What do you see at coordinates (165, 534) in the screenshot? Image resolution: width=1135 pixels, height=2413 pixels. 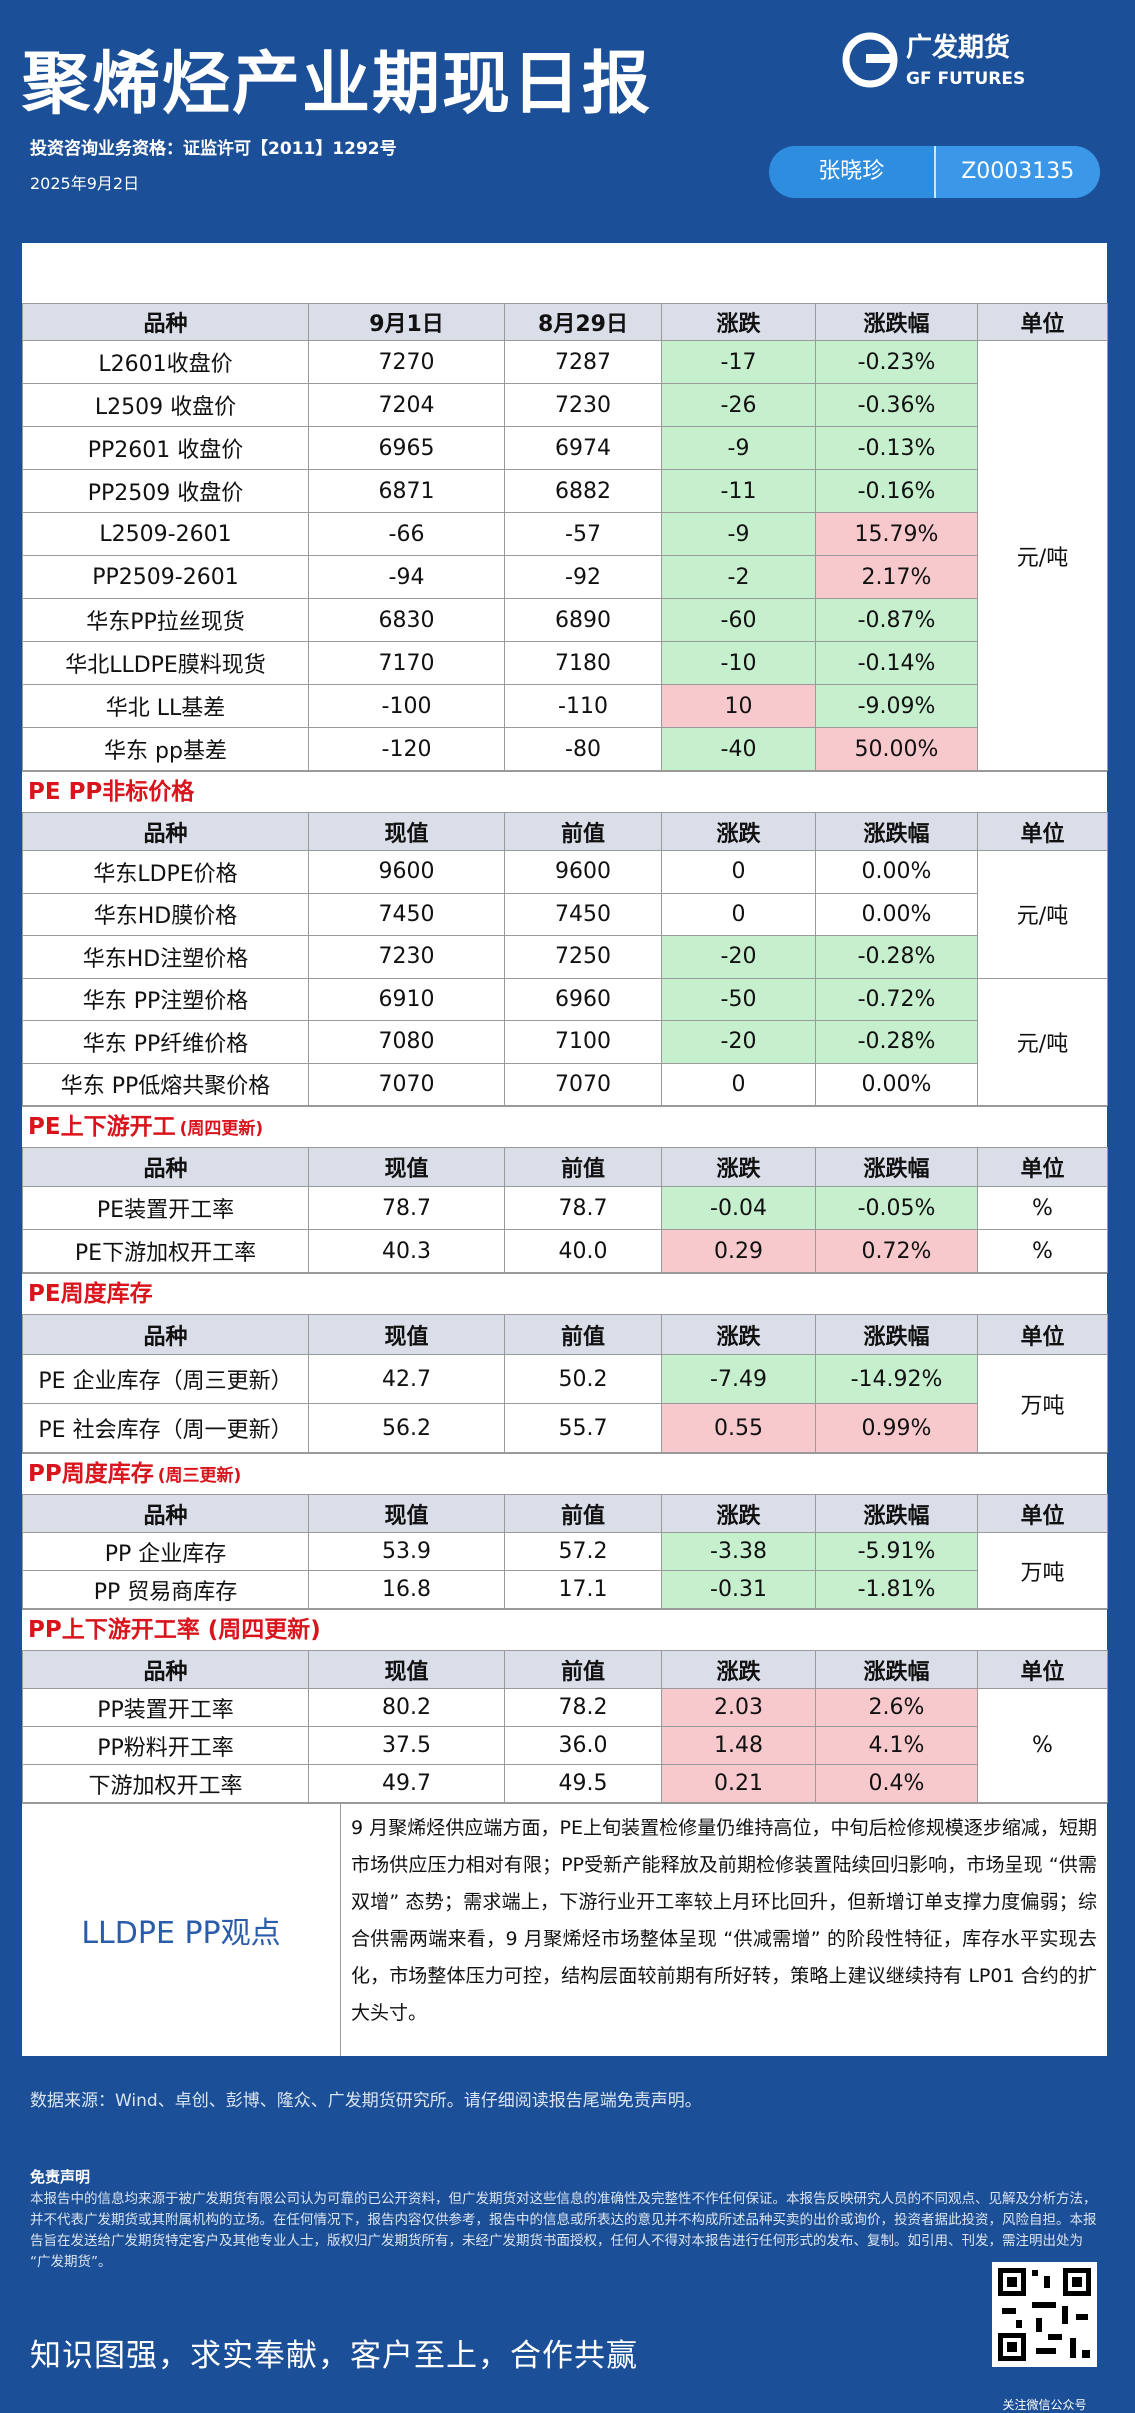 I see `cell-name: L2509-2601` at bounding box center [165, 534].